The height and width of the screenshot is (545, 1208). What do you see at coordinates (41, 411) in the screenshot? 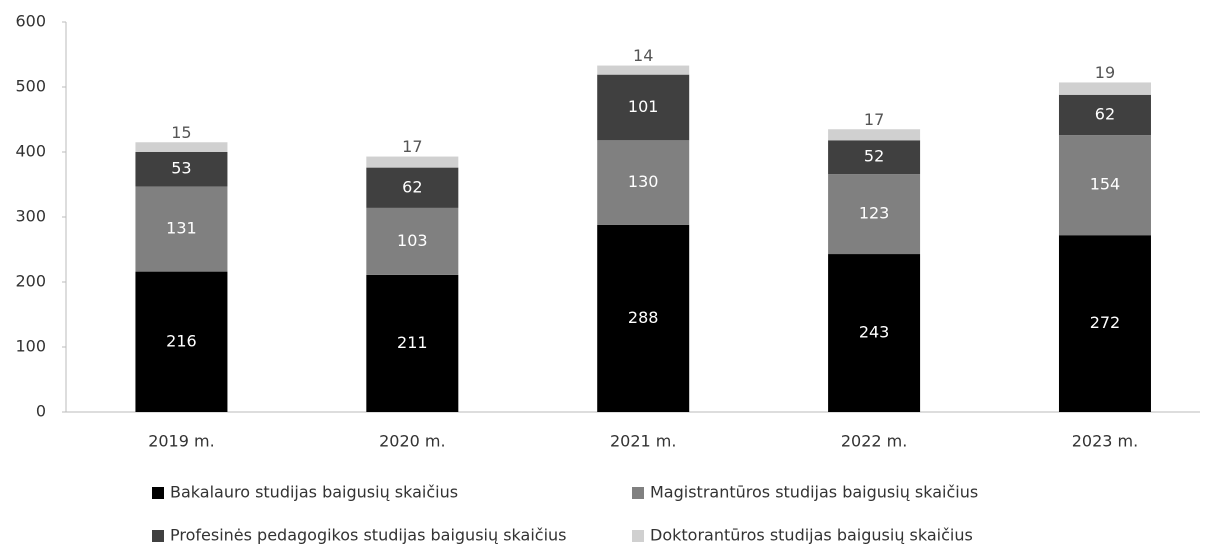
I see `y-tick-label: 0` at bounding box center [41, 411].